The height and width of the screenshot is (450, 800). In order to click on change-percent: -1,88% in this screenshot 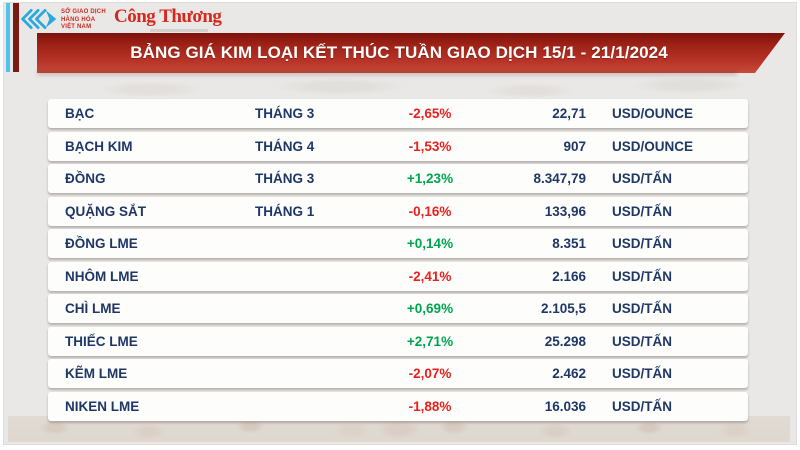, I will do `click(430, 406)`.